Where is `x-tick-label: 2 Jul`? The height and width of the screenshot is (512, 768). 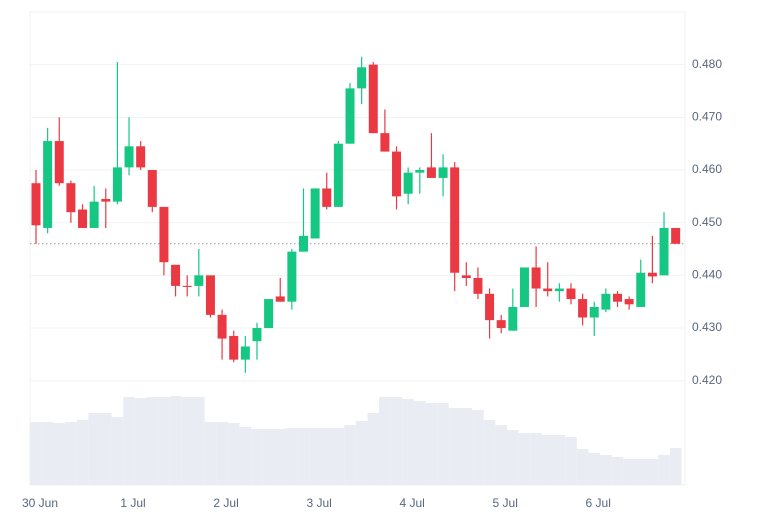 x-tick-label: 2 Jul is located at coordinates (225, 503).